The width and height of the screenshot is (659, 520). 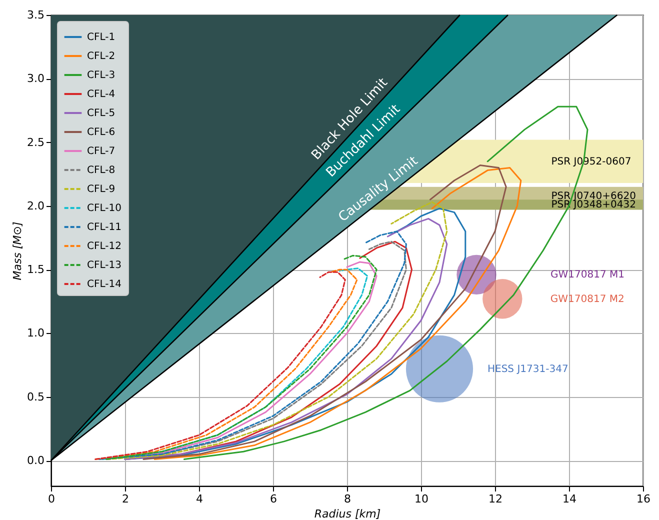 I want to click on legend-label: CFL-6, so click(x=101, y=132).